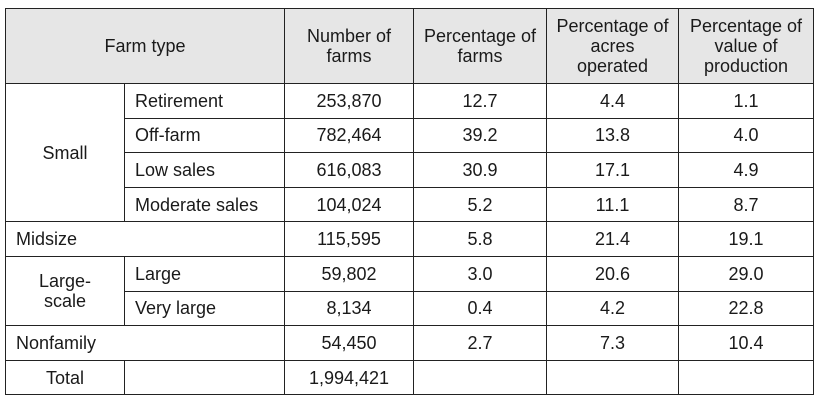 The height and width of the screenshot is (400, 820). I want to click on header-number-of-farms: Number of farms, so click(349, 46).